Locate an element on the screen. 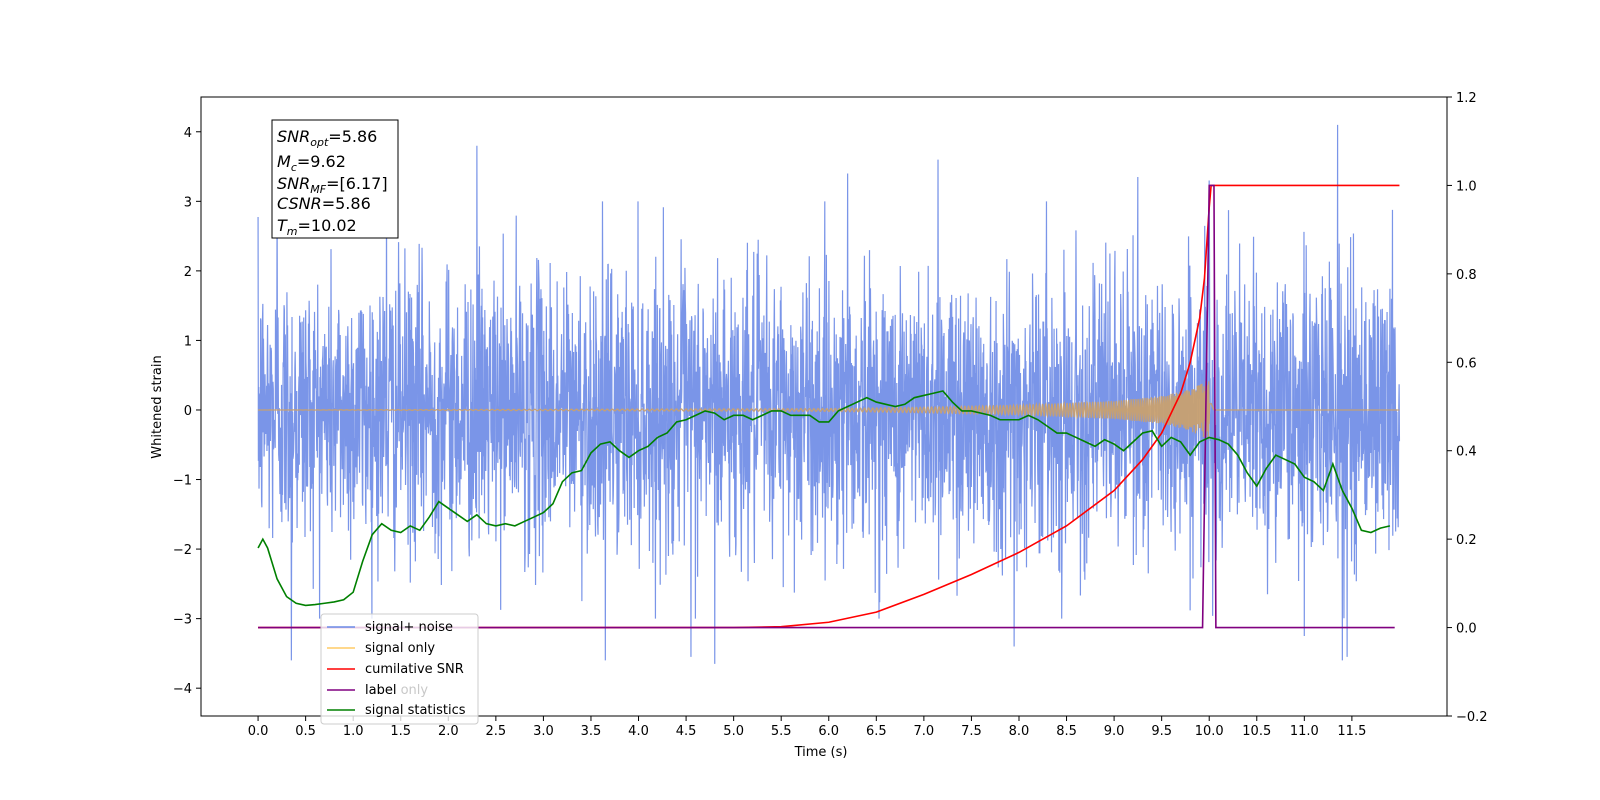 The width and height of the screenshot is (1600, 800). y2-tick-label: 1.2 is located at coordinates (1466, 98).